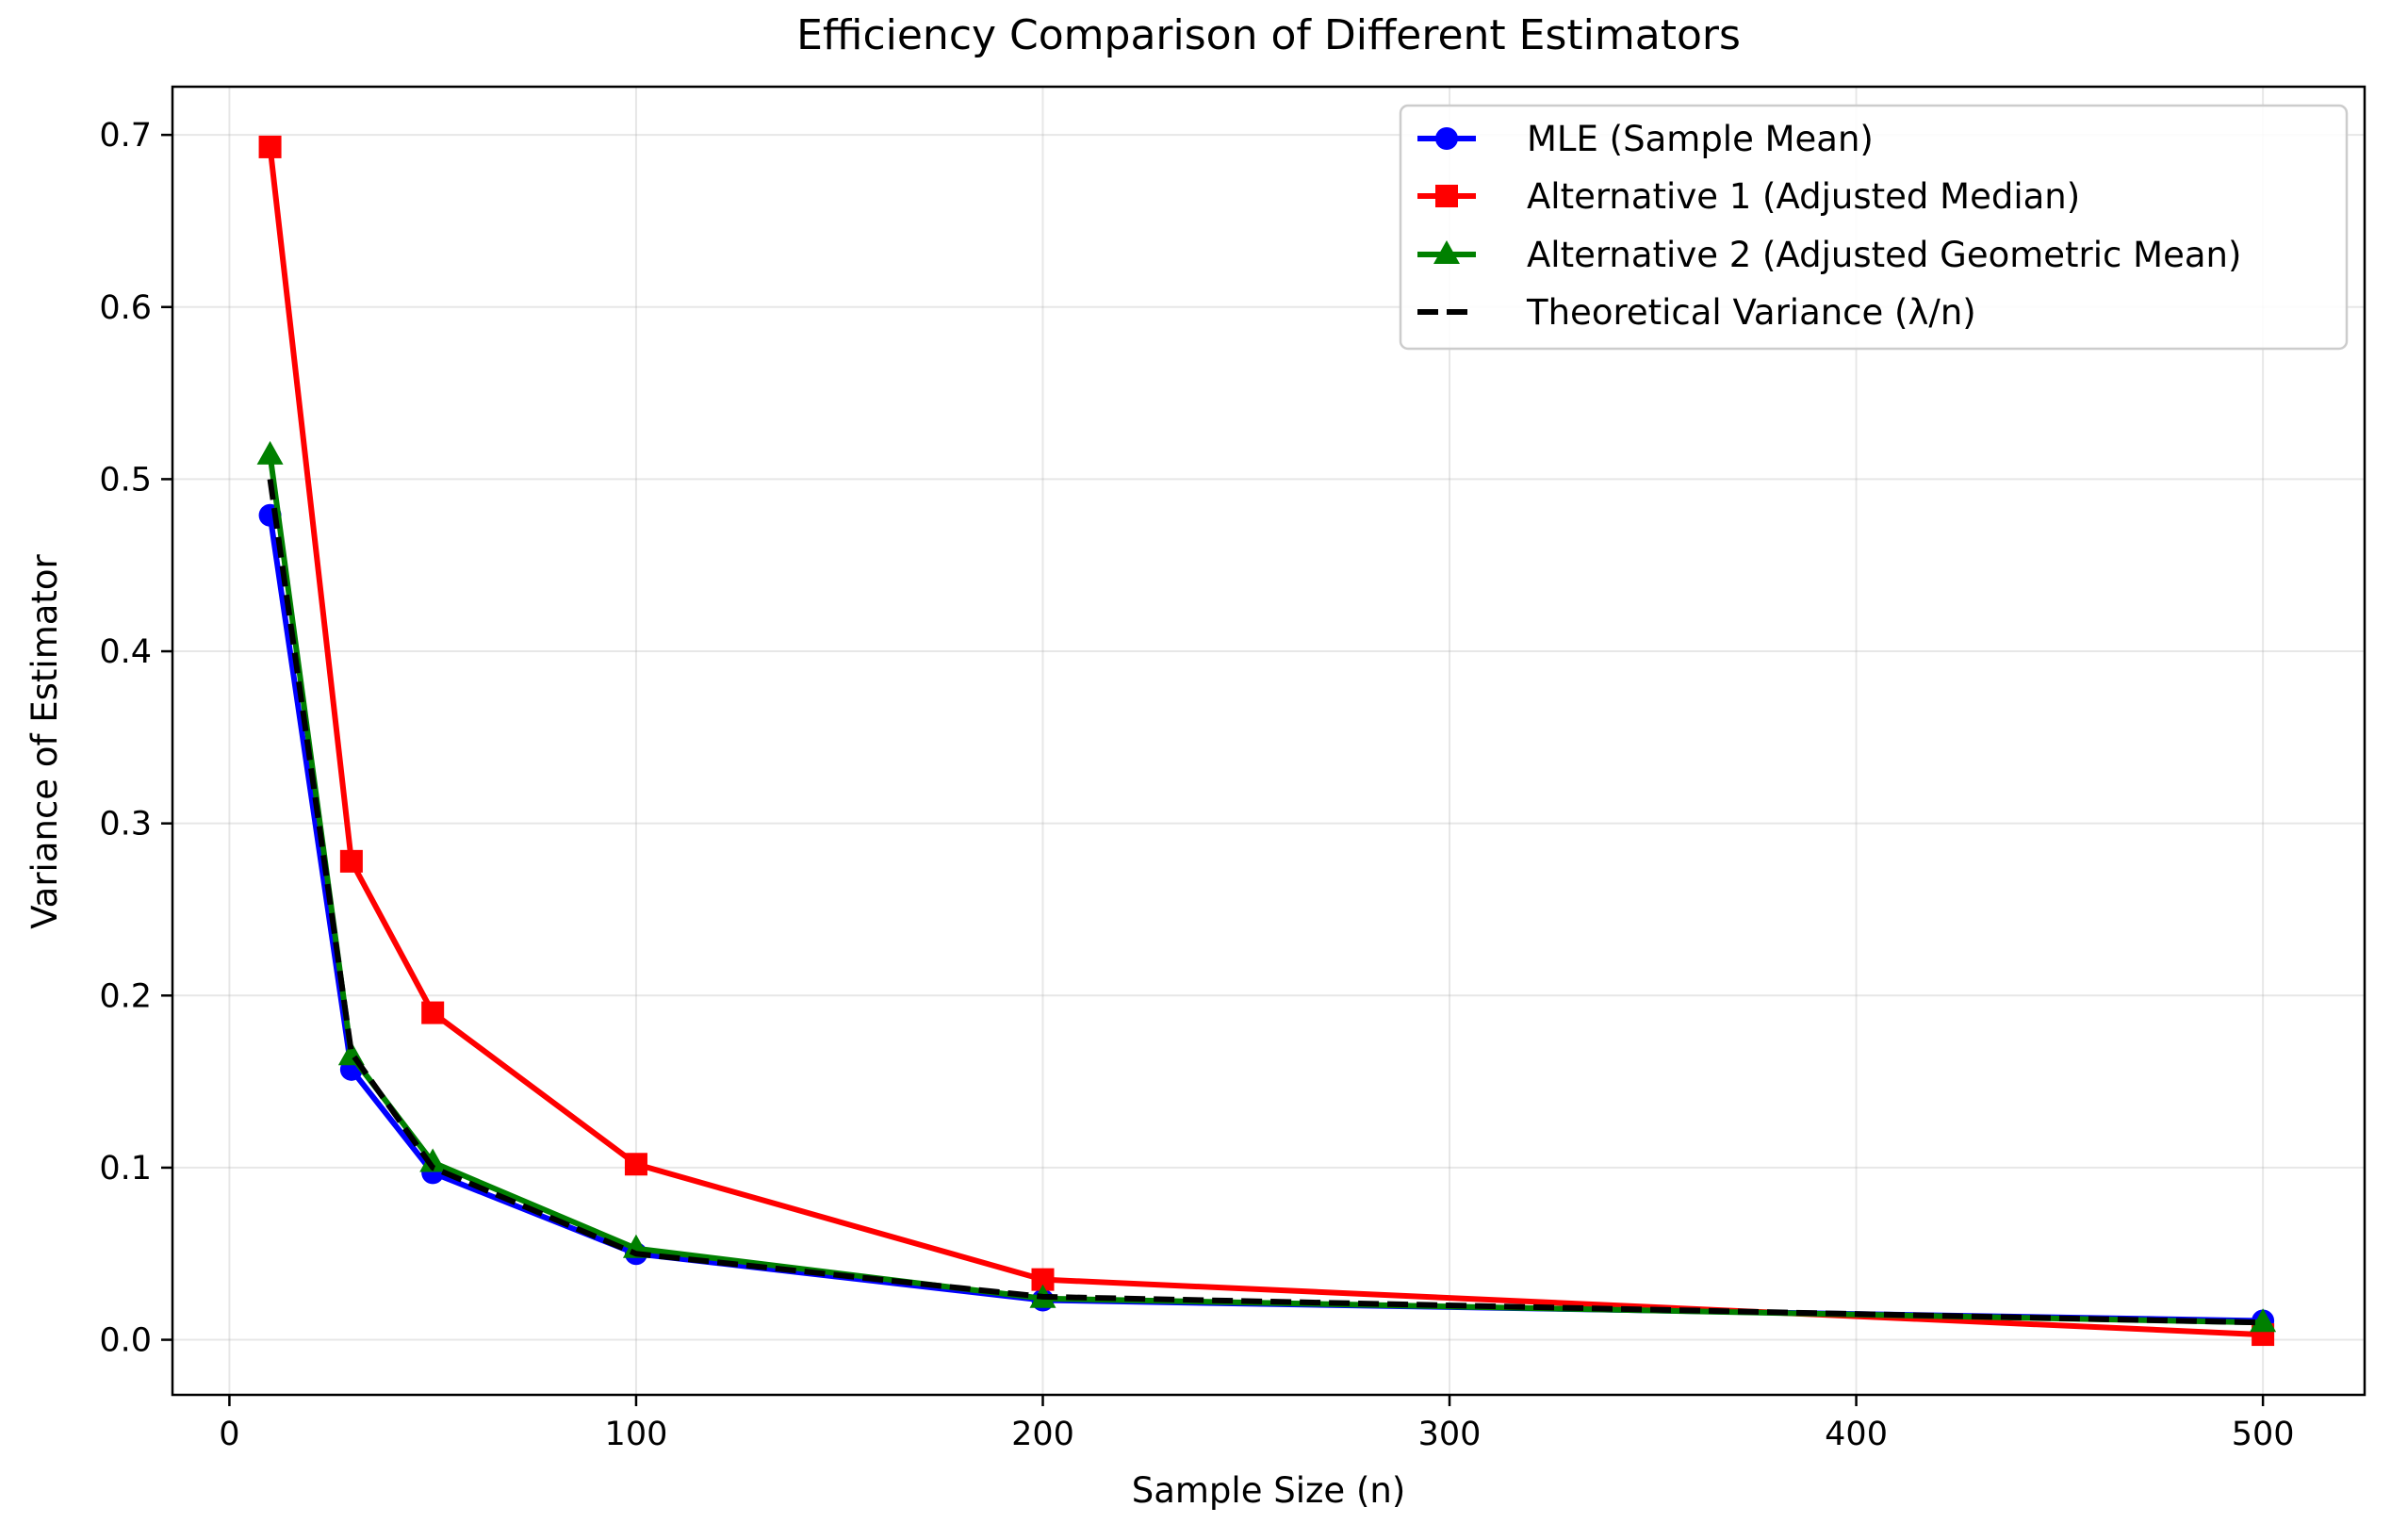  Describe the element at coordinates (1257, 1424) in the screenshot. I see `x-axis: 0 100 200 300 400 500` at that location.